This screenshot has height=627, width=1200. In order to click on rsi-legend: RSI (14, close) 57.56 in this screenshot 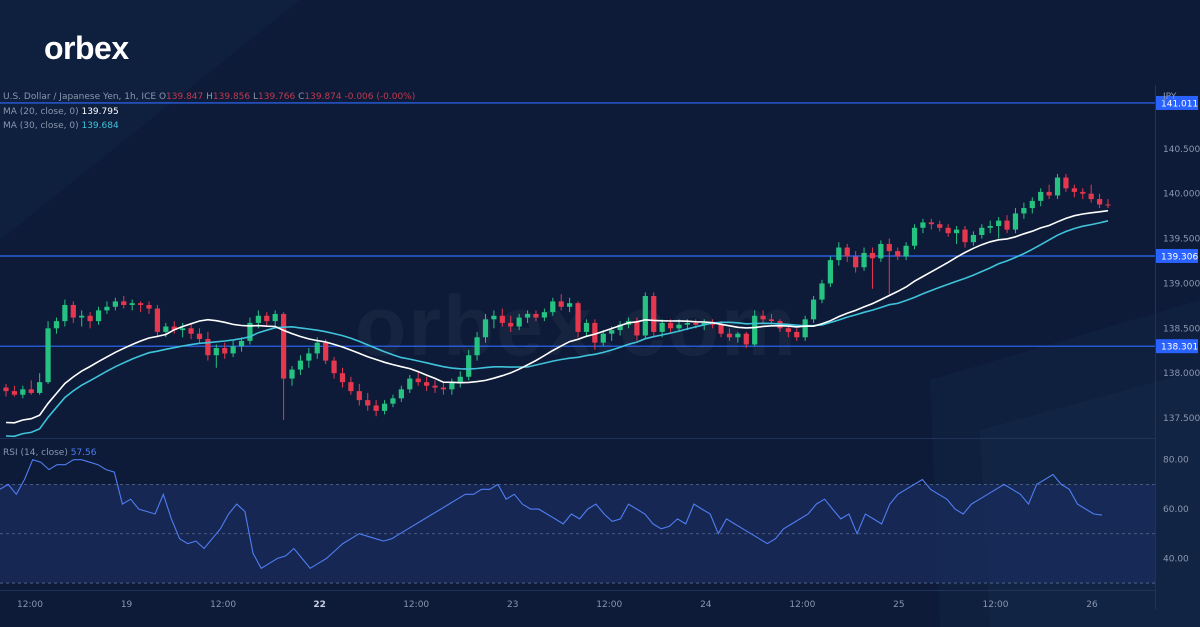, I will do `click(50, 453)`.